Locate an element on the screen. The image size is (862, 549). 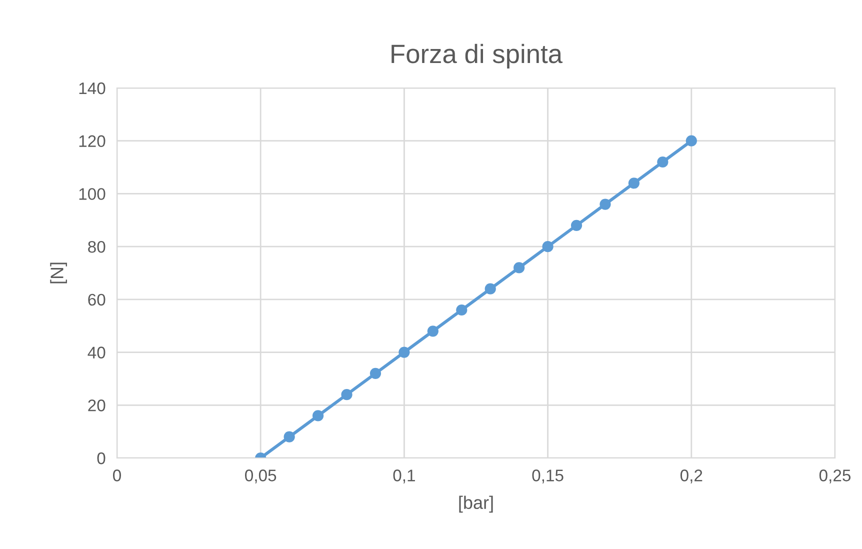
x-tick-label: 0,05 is located at coordinates (260, 477).